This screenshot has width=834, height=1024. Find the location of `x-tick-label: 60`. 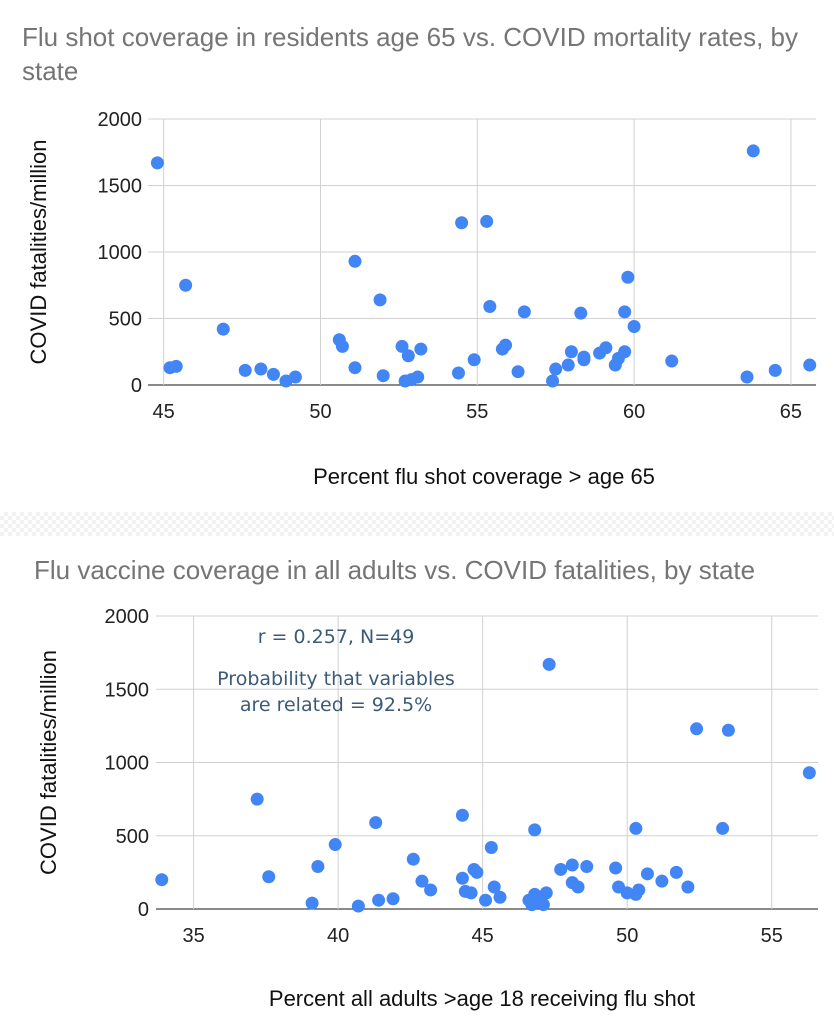

x-tick-label: 60 is located at coordinates (634, 412).